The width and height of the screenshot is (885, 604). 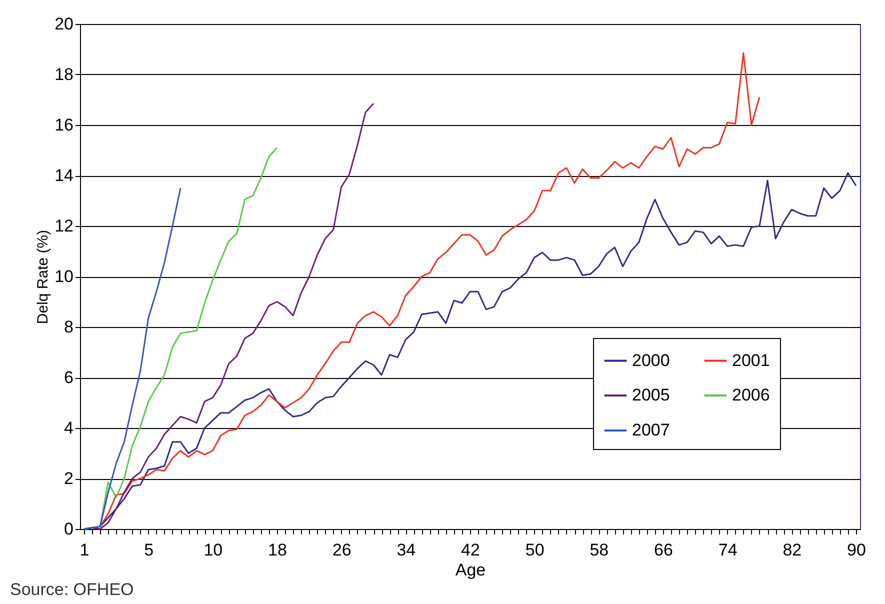 I want to click on y-tick-label: 0, so click(x=69, y=529).